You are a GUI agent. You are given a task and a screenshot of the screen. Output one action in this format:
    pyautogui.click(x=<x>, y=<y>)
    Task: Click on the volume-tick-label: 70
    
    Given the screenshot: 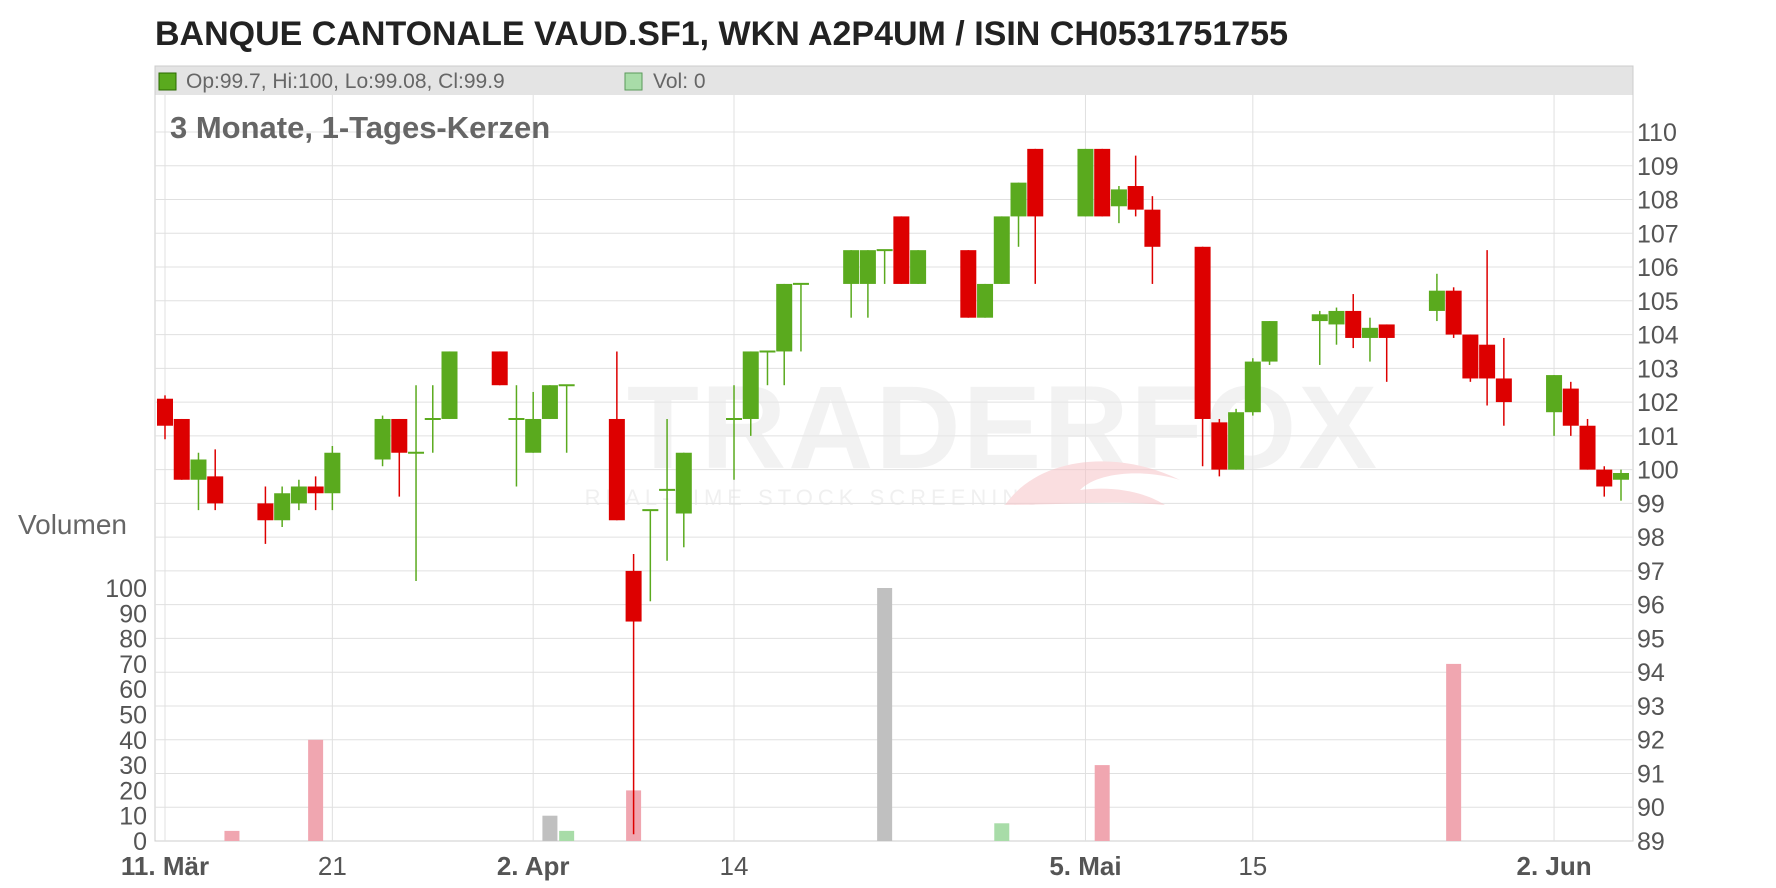 What is the action you would take?
    pyautogui.click(x=133, y=665)
    